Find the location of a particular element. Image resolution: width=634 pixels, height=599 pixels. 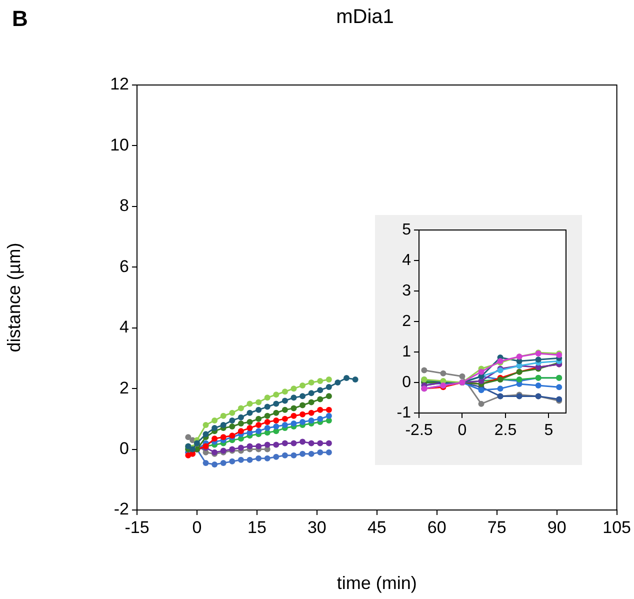

y-tick-label: -2 is located at coordinates (121, 509).